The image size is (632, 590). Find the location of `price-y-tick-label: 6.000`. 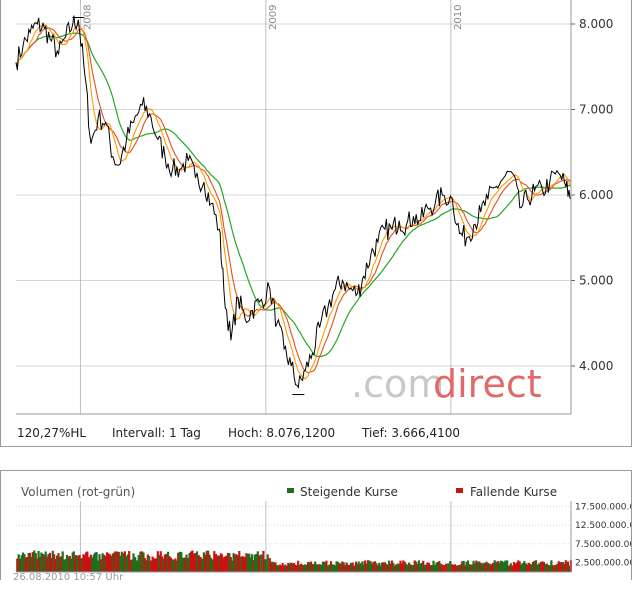

price-y-tick-label: 6.000 is located at coordinates (596, 195).